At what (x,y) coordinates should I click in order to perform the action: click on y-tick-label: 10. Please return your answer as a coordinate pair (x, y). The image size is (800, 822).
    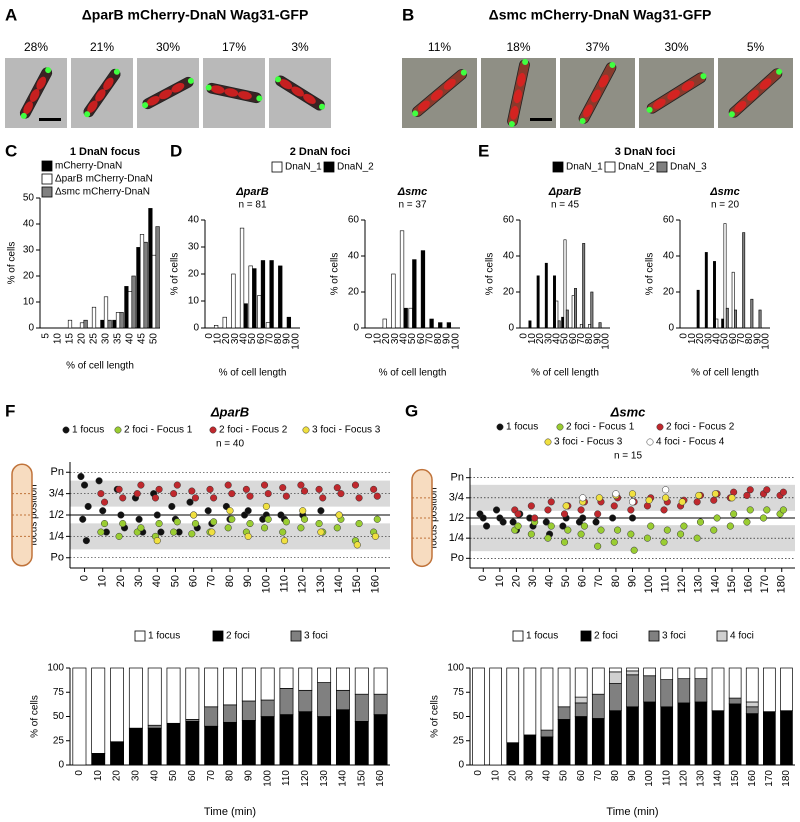
    Looking at the image, I should click on (29, 302).